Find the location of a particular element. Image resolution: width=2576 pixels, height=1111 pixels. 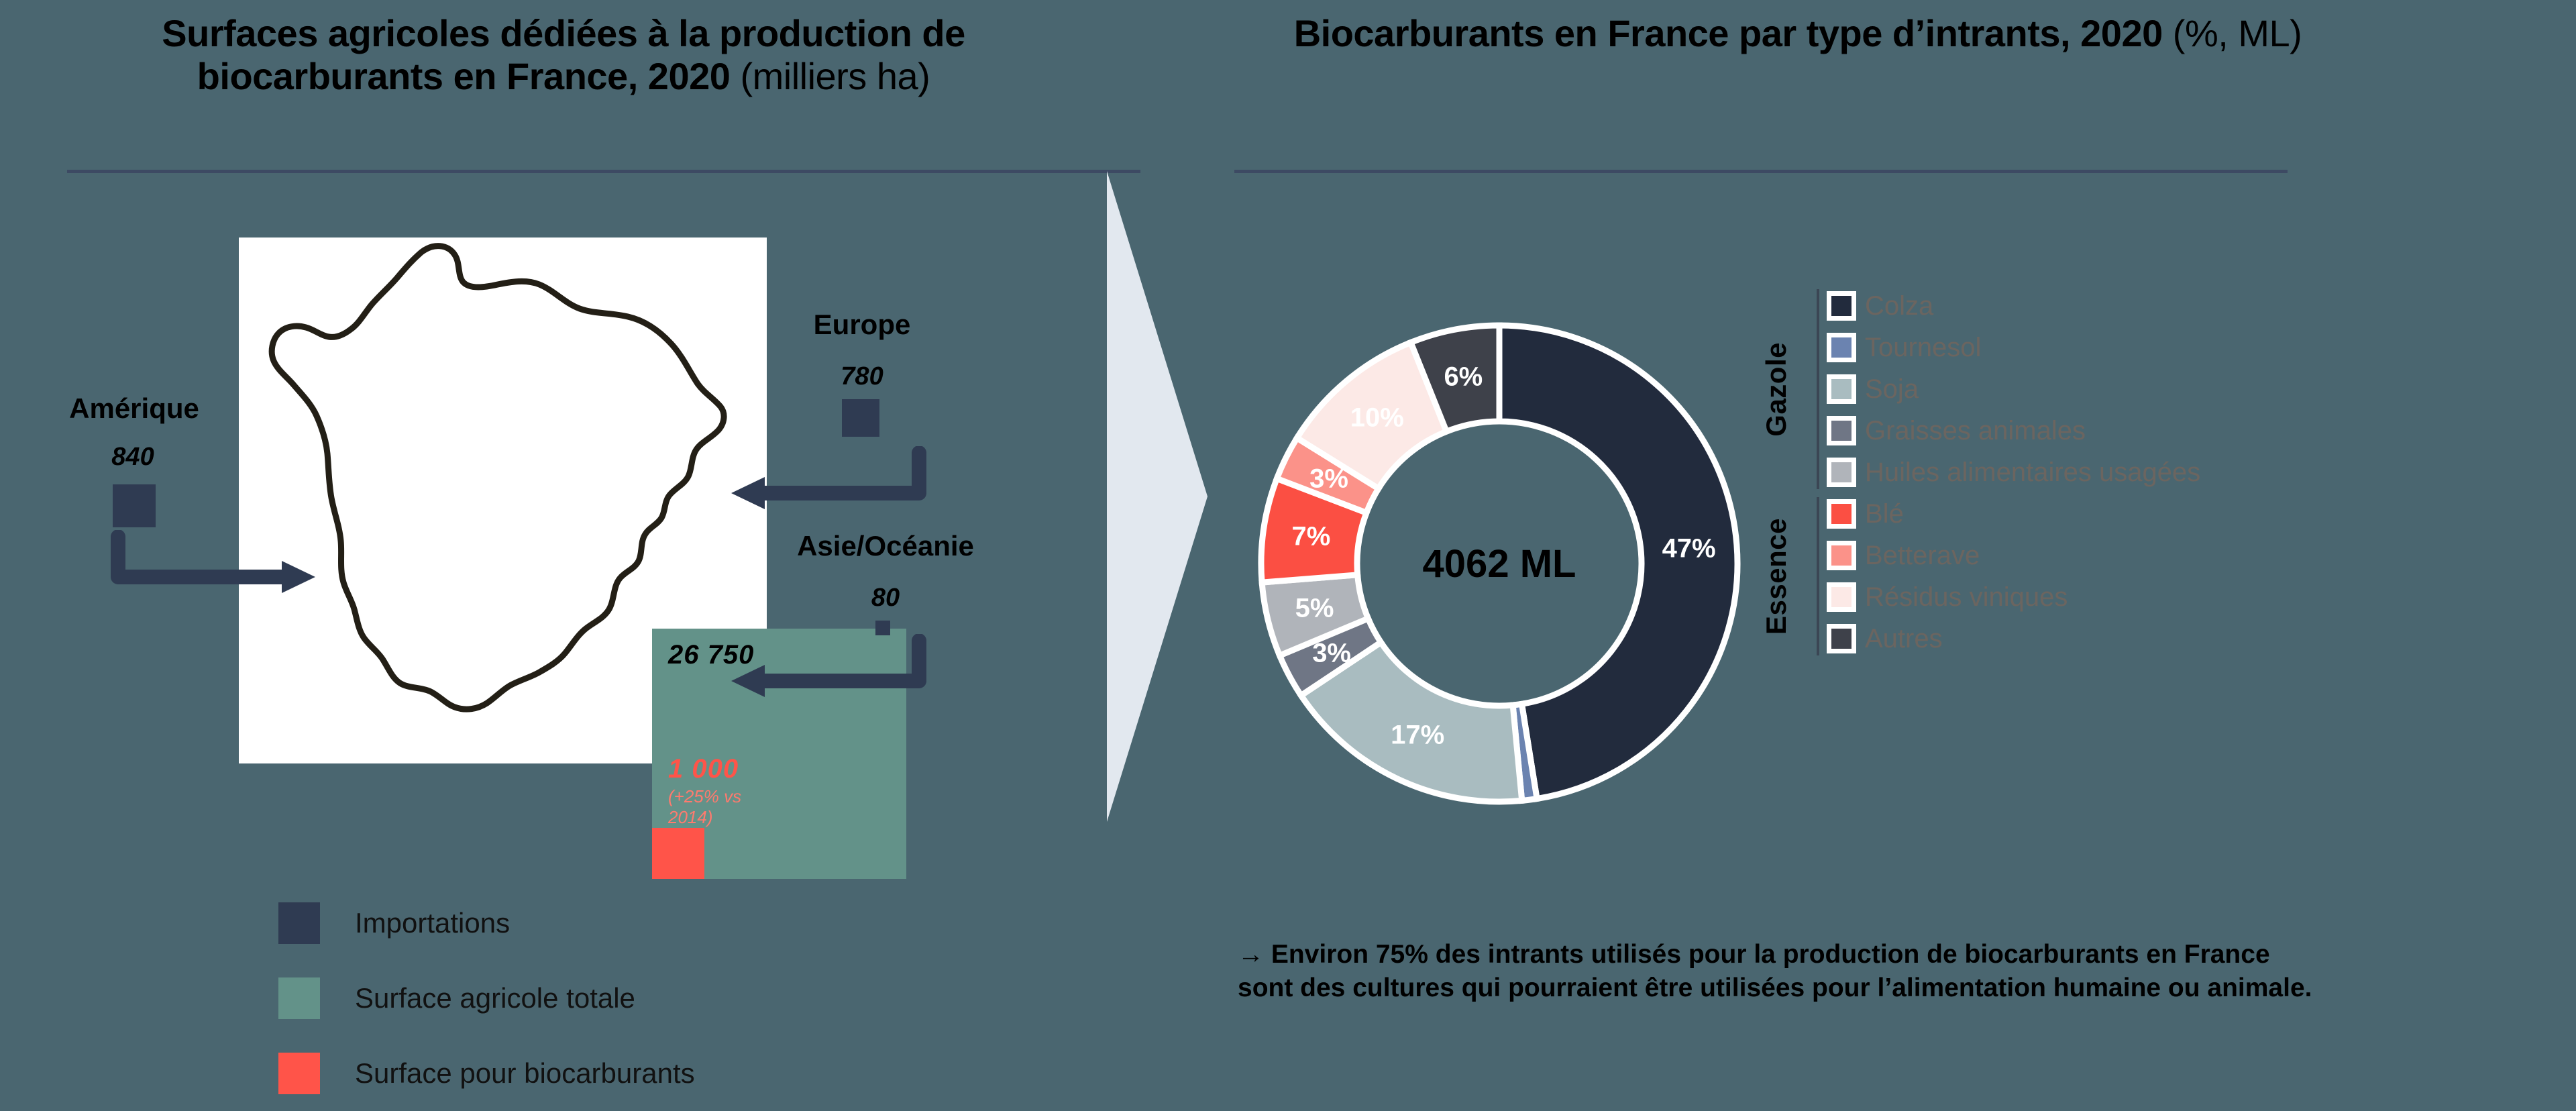

legend-item-importations: Importations is located at coordinates (486, 923).